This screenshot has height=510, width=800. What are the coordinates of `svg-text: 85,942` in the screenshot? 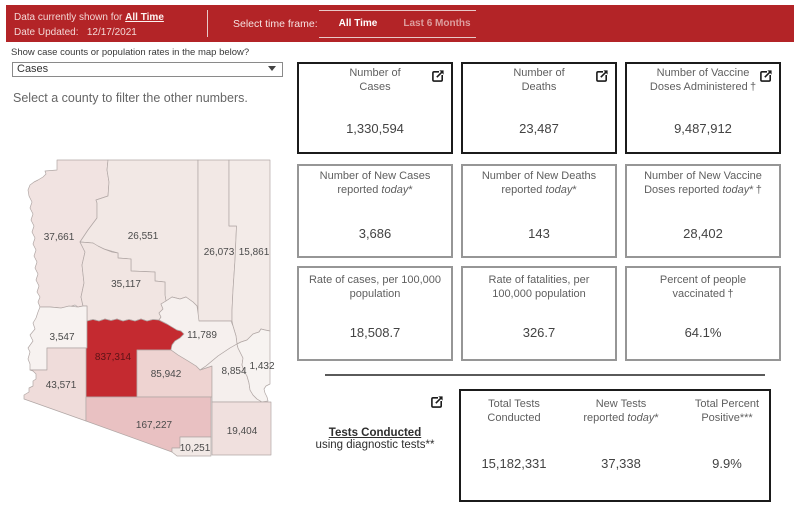 It's located at (166, 374).